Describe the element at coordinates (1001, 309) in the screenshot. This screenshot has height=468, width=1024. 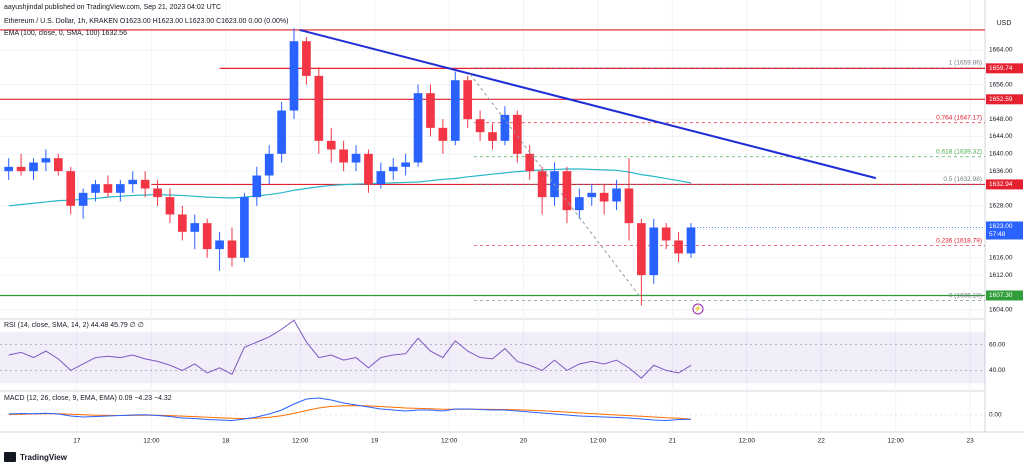
I see `y-tick-label: 1604.00` at that location.